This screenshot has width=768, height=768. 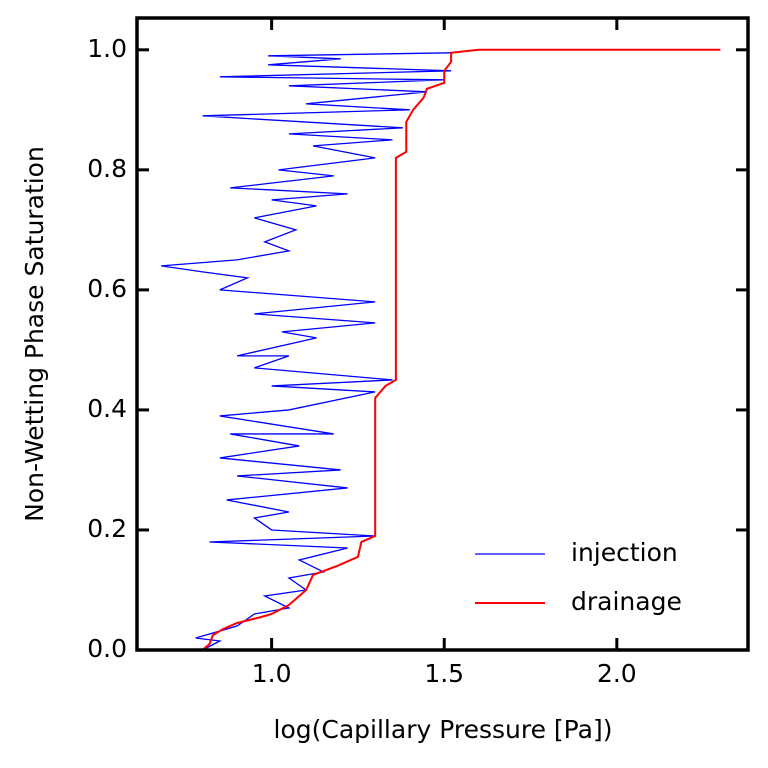 I want to click on y-tick-label: 1.0, so click(x=107, y=48).